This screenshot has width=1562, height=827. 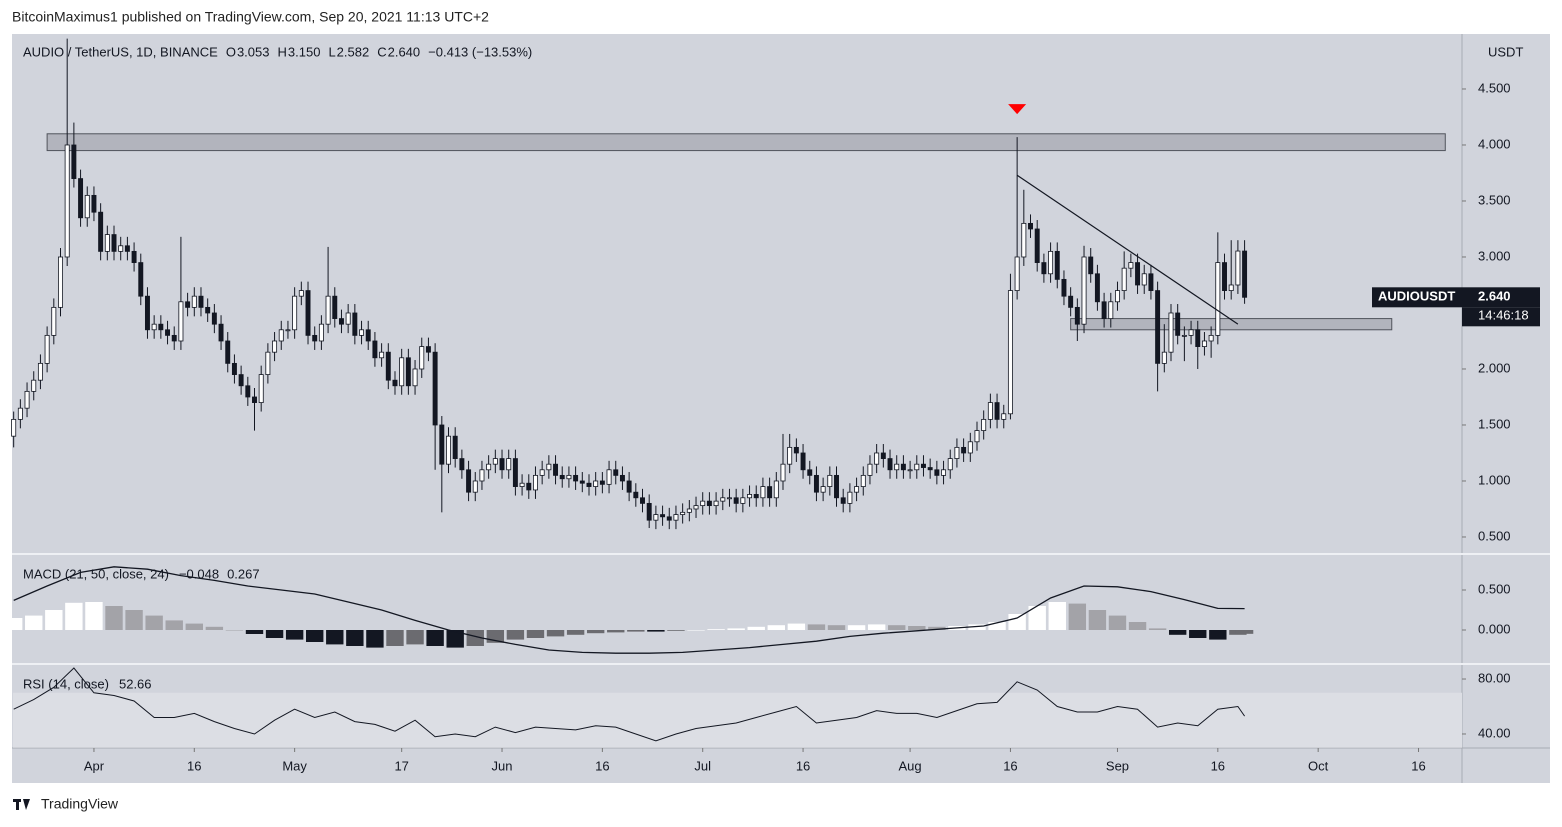 What do you see at coordinates (1127, 249) in the screenshot?
I see `trendline` at bounding box center [1127, 249].